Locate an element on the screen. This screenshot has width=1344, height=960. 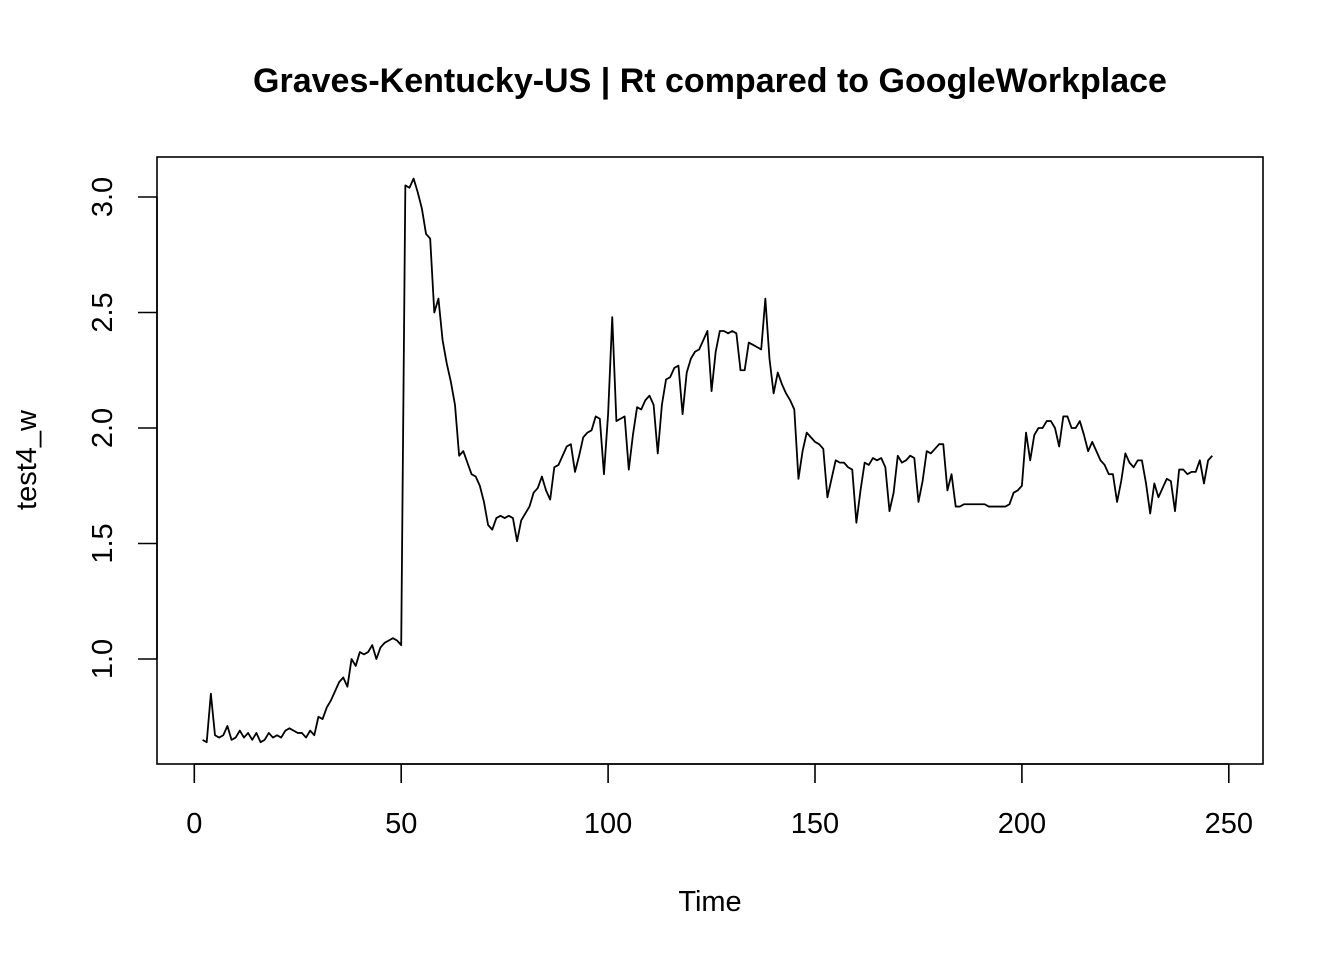
y-tick-label: 1.5 is located at coordinates (103, 543).